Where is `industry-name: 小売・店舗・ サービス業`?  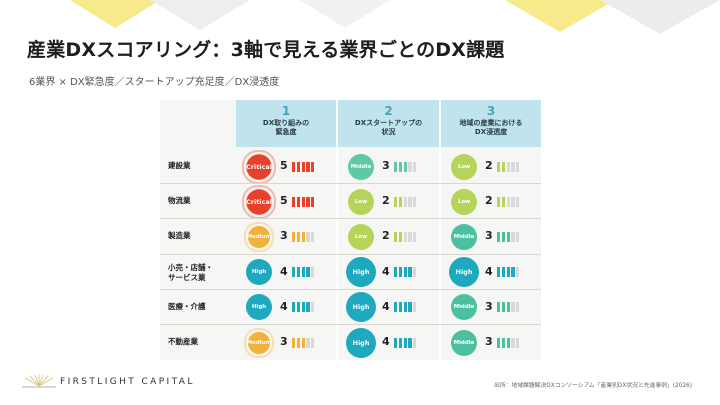 industry-name: 小売・店舗・ サービス業 is located at coordinates (190, 272).